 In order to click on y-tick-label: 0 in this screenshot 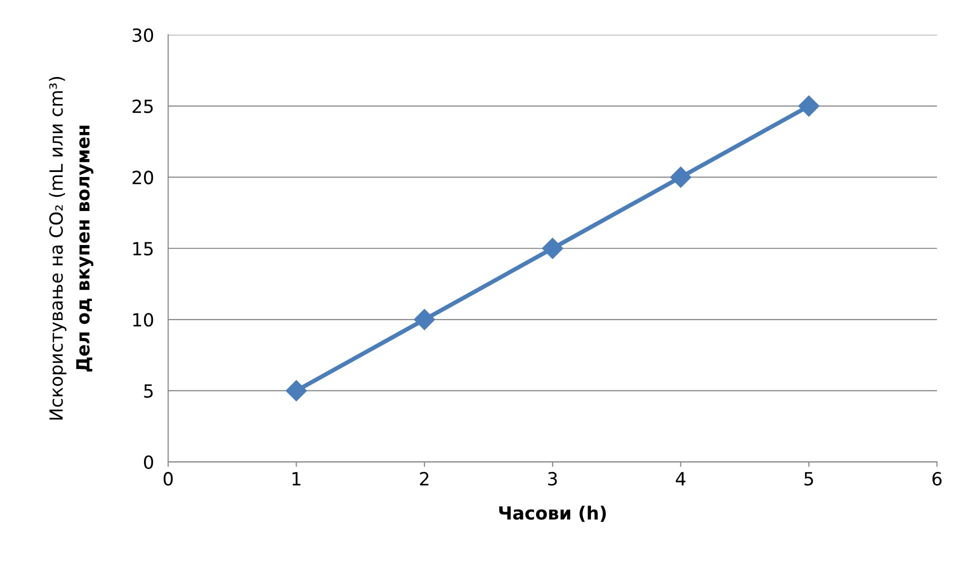, I will do `click(149, 462)`.